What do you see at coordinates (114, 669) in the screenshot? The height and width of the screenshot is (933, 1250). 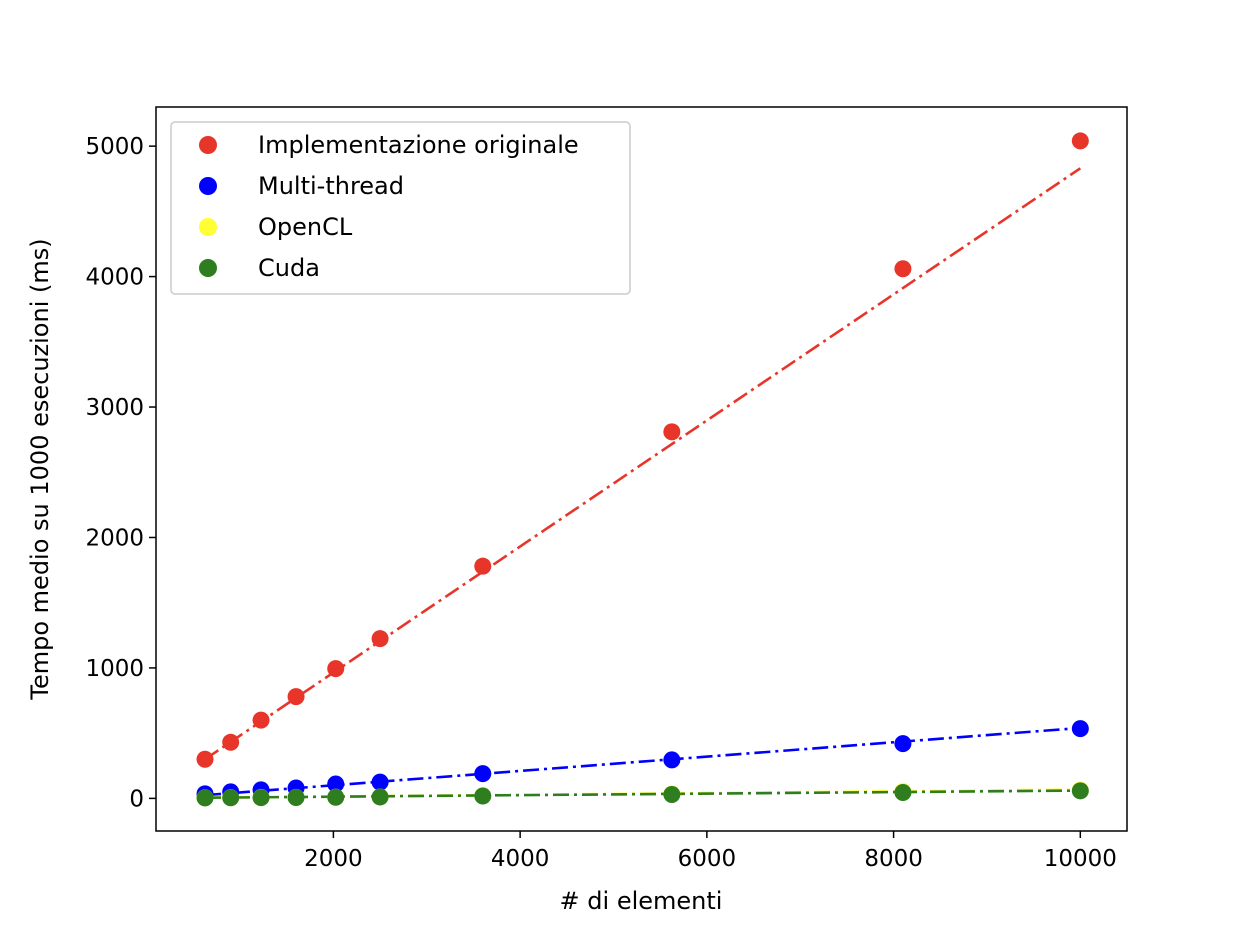 I see `y-tick-label: 1000` at bounding box center [114, 669].